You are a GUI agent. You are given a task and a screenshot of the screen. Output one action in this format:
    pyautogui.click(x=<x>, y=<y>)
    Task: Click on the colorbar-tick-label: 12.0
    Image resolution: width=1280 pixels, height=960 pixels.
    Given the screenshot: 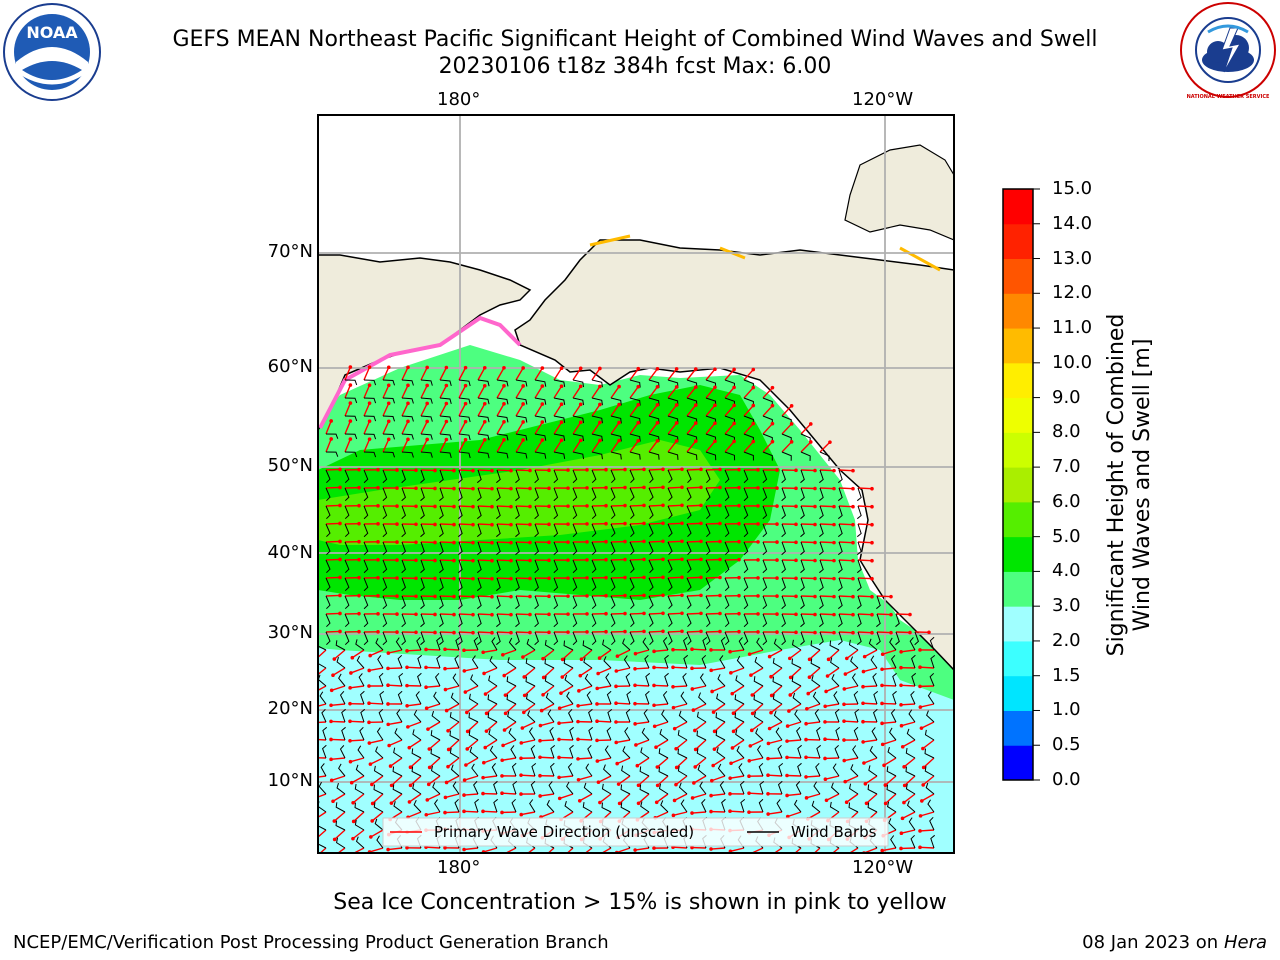 What is the action you would take?
    pyautogui.click(x=1072, y=293)
    